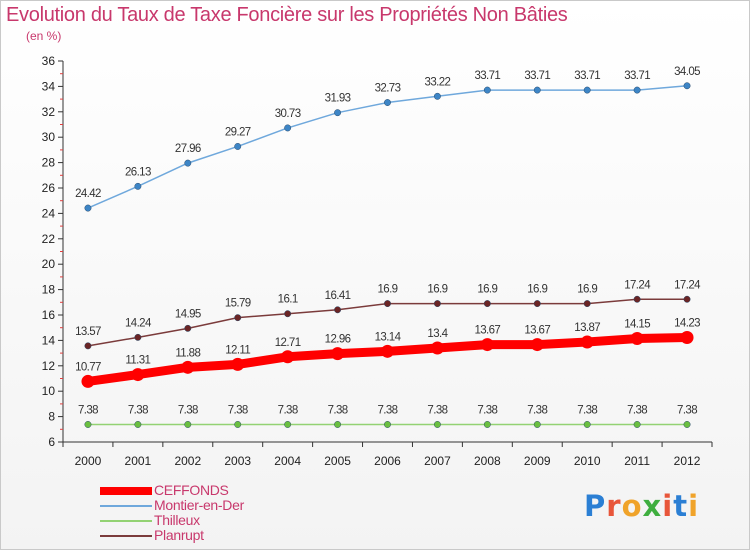 This screenshot has height=550, width=750. Describe the element at coordinates (687, 323) in the screenshot. I see `data-label: 14.23` at that location.